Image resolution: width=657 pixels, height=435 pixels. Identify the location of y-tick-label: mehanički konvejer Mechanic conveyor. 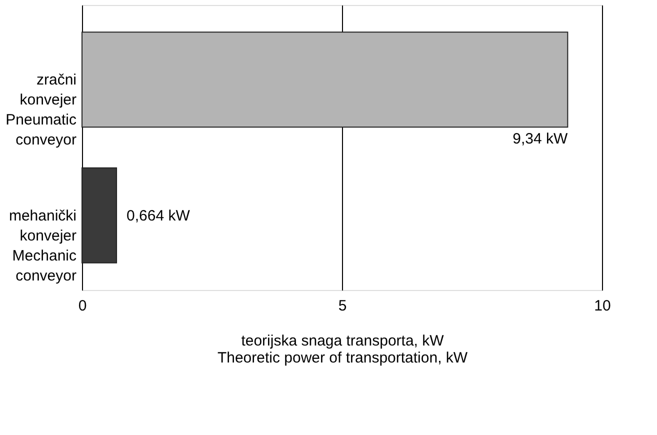
(42, 245).